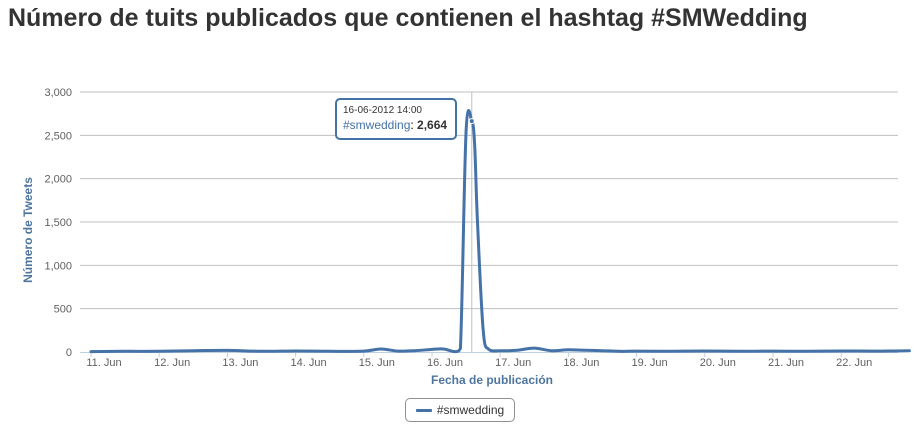 This screenshot has width=914, height=429. What do you see at coordinates (58, 136) in the screenshot?
I see `y-tick-label: 2,500` at bounding box center [58, 136].